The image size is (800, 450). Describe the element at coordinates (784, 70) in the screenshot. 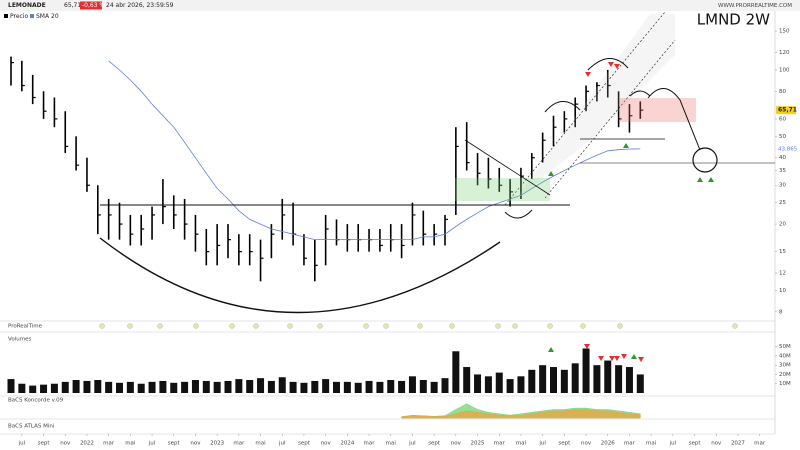

I see `y-tick-label: 100` at that location.